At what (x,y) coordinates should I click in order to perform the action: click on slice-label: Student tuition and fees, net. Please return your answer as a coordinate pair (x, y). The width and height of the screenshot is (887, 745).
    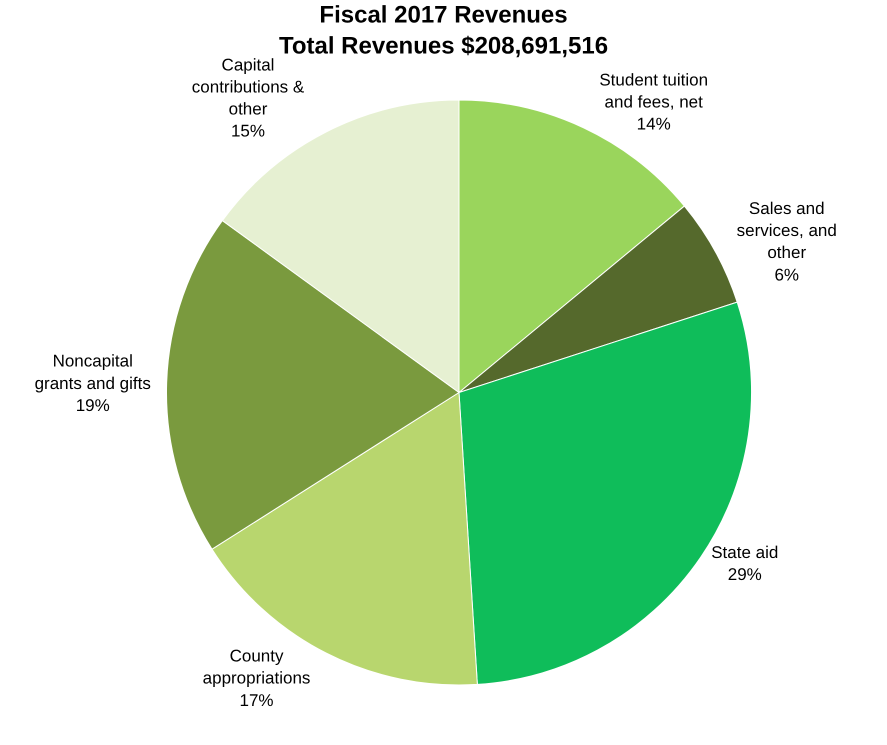
    Looking at the image, I should click on (653, 91).